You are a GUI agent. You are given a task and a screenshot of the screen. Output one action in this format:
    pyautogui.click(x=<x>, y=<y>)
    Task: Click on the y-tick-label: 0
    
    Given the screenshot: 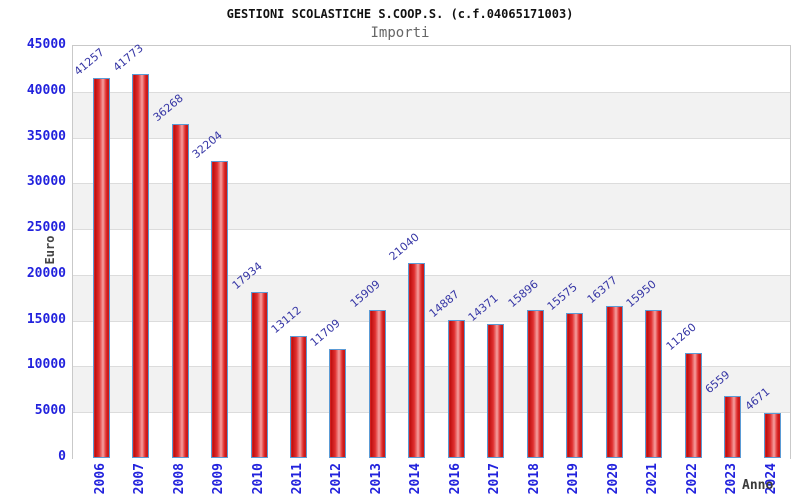 What is the action you would take?
    pyautogui.click(x=62, y=456)
    